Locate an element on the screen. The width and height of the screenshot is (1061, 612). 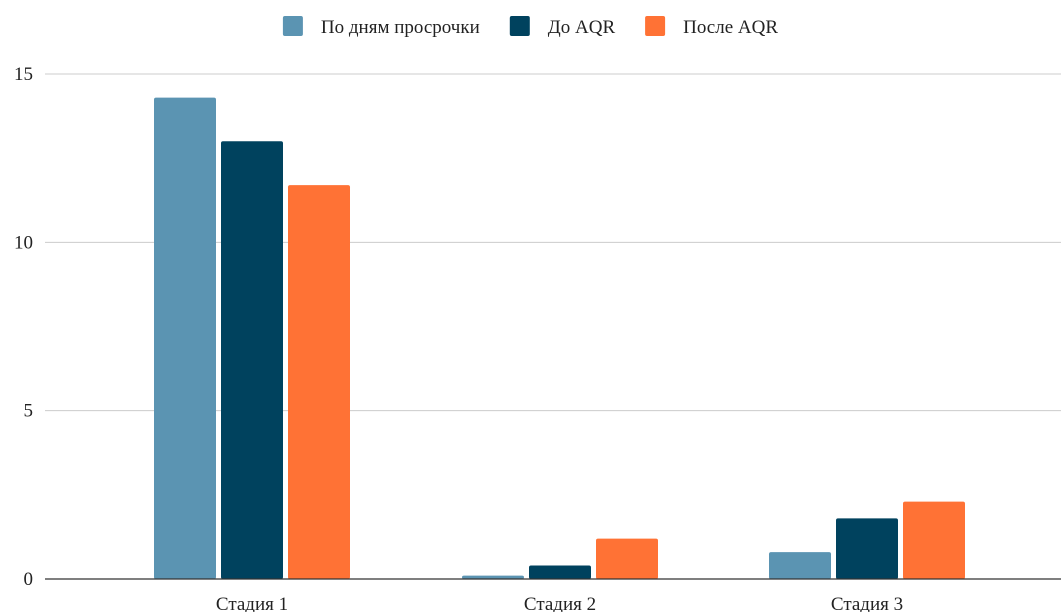
chart-legend: По дням просрочки До AQR После AQR is located at coordinates (530, 27).